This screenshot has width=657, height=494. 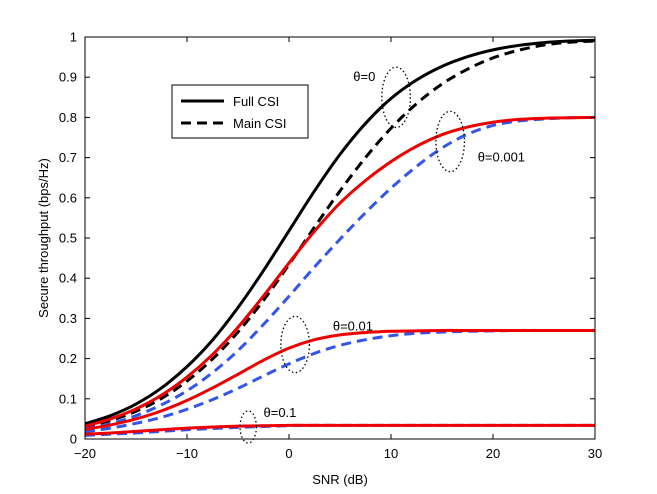 What do you see at coordinates (68, 157) in the screenshot?
I see `y-tick-label: 0.7` at bounding box center [68, 157].